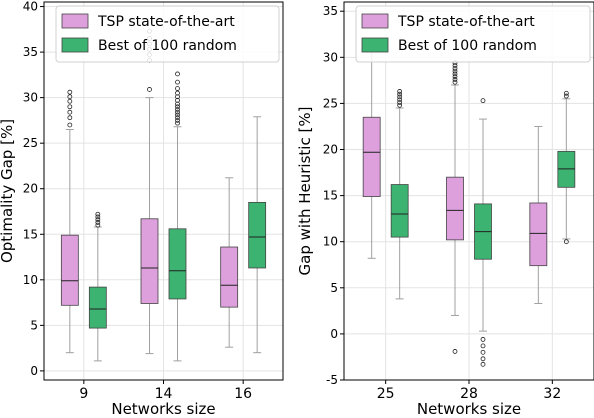 The image size is (594, 418). What do you see at coordinates (8, 191) in the screenshot?
I see `y-axis-label: Optimality Gap [%]` at bounding box center [8, 191].